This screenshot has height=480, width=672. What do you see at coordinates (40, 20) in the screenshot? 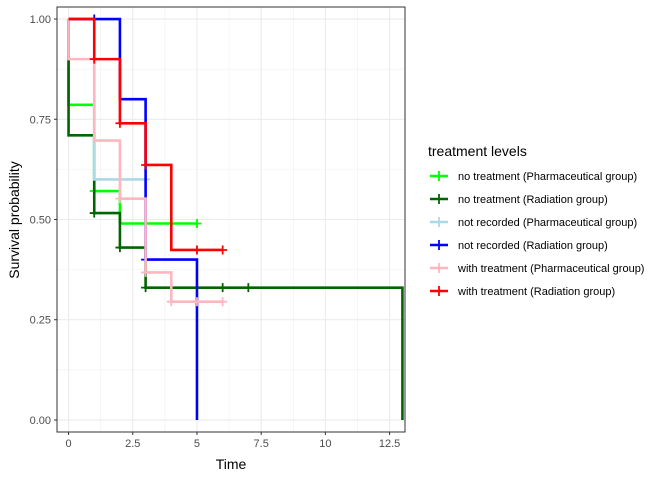
I see `y-tick-label: 1.00` at bounding box center [40, 20].